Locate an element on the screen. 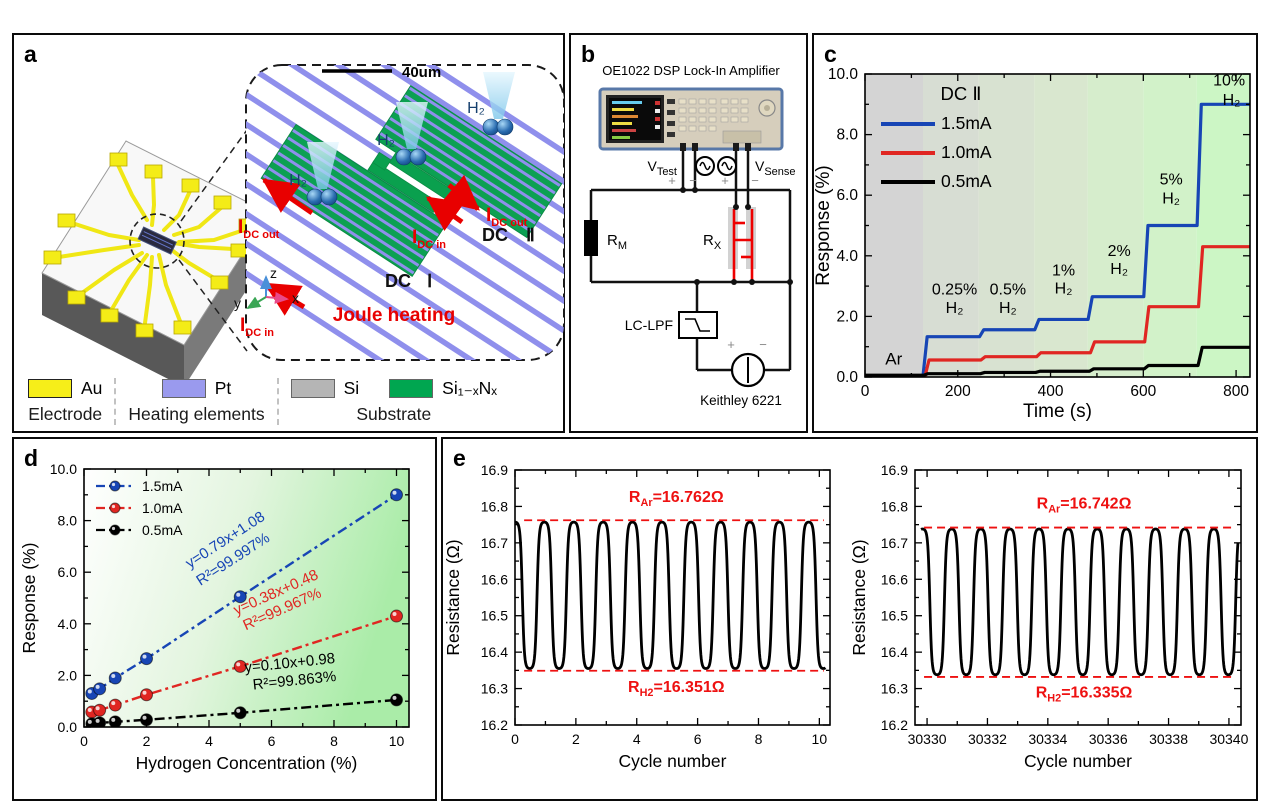 The image size is (1268, 807). svg-text: 2% is located at coordinates (1119, 251).